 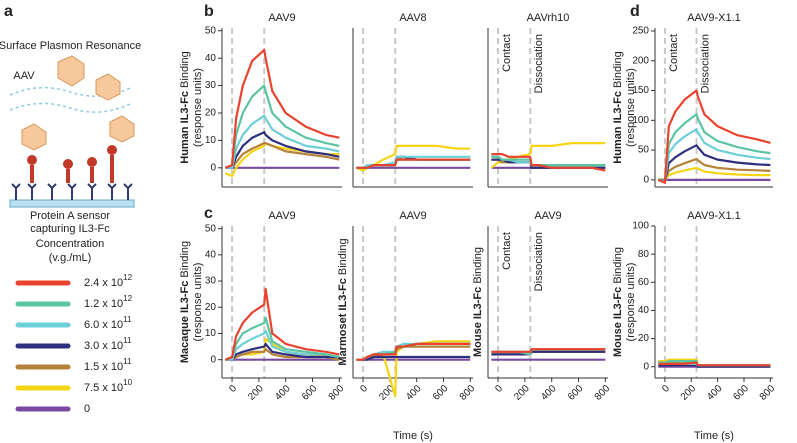 What do you see at coordinates (281, 216) in the screenshot?
I see `chart-title: AAV9` at bounding box center [281, 216].